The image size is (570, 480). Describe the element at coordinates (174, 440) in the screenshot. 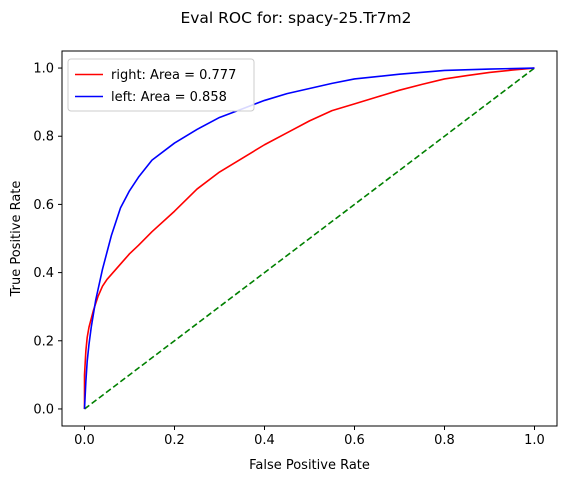

I see `x-tick-label: 0.2` at that location.